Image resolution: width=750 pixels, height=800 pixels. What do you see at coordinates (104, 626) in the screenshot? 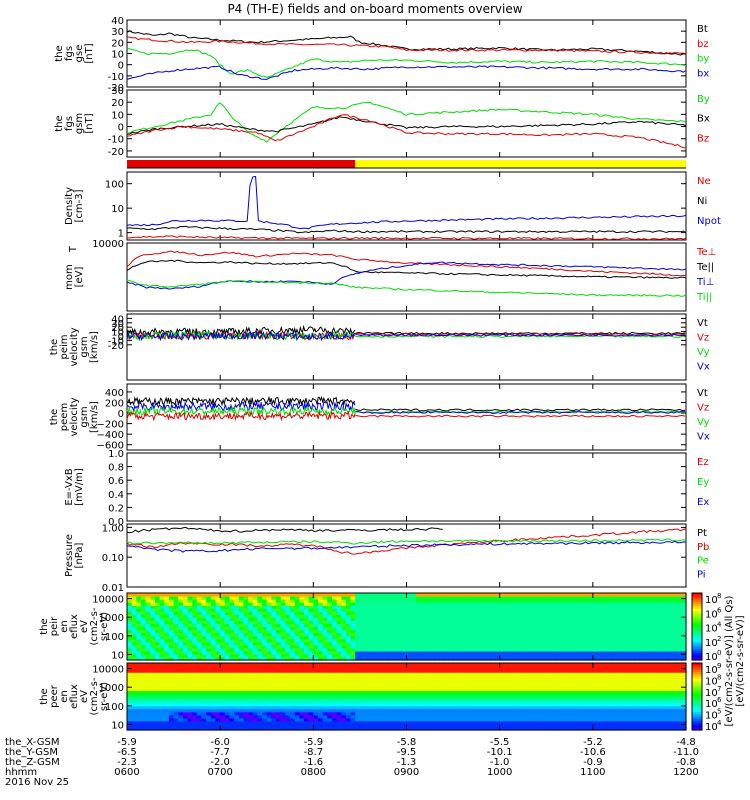
I see `y-axis-label: sr-eV)` at bounding box center [104, 626].